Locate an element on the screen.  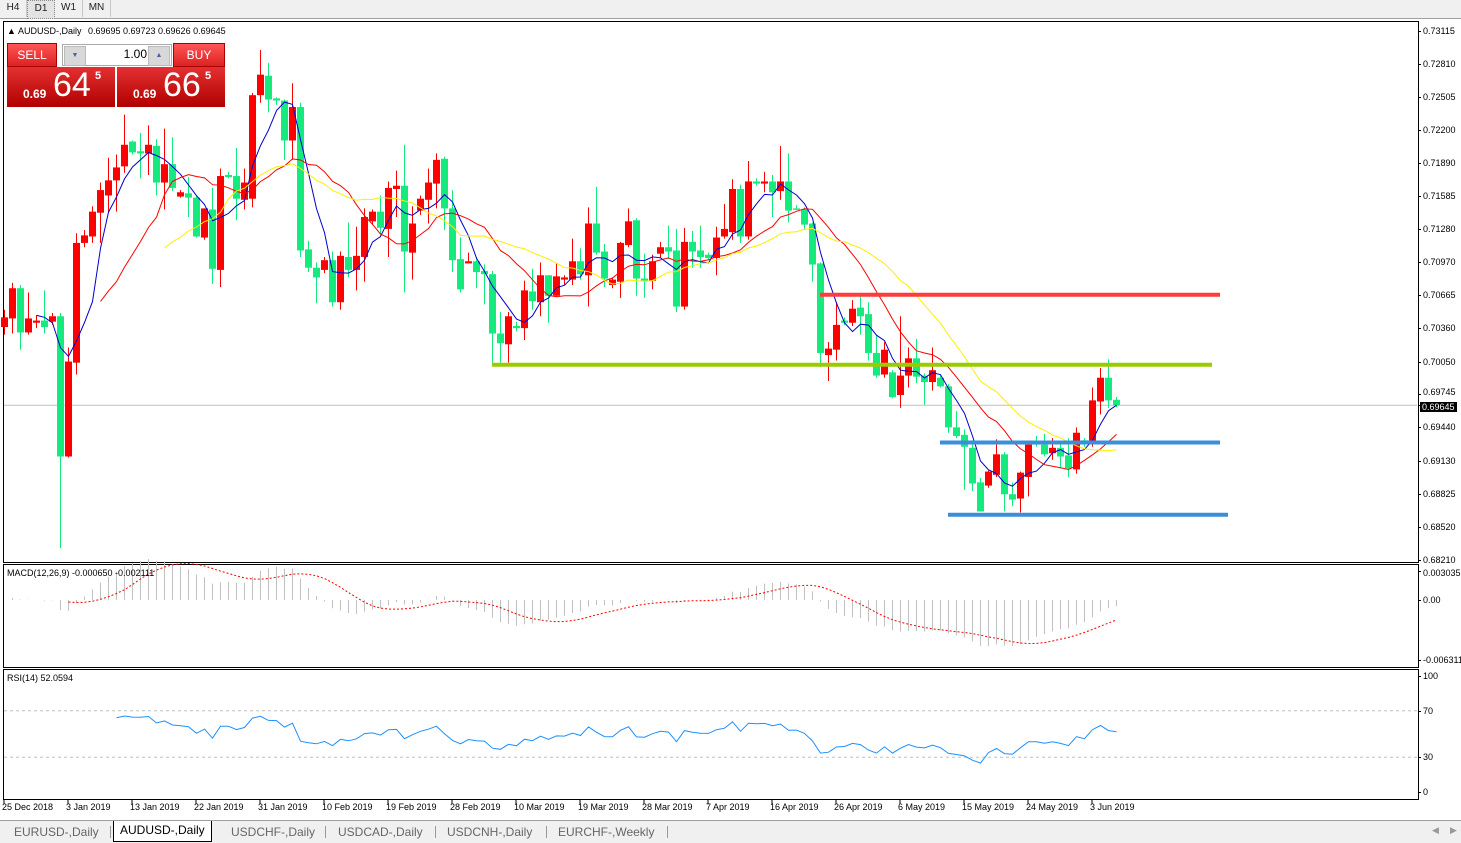
tab-audusd-daily: AUDUSD-,Daily is located at coordinates (162, 831).